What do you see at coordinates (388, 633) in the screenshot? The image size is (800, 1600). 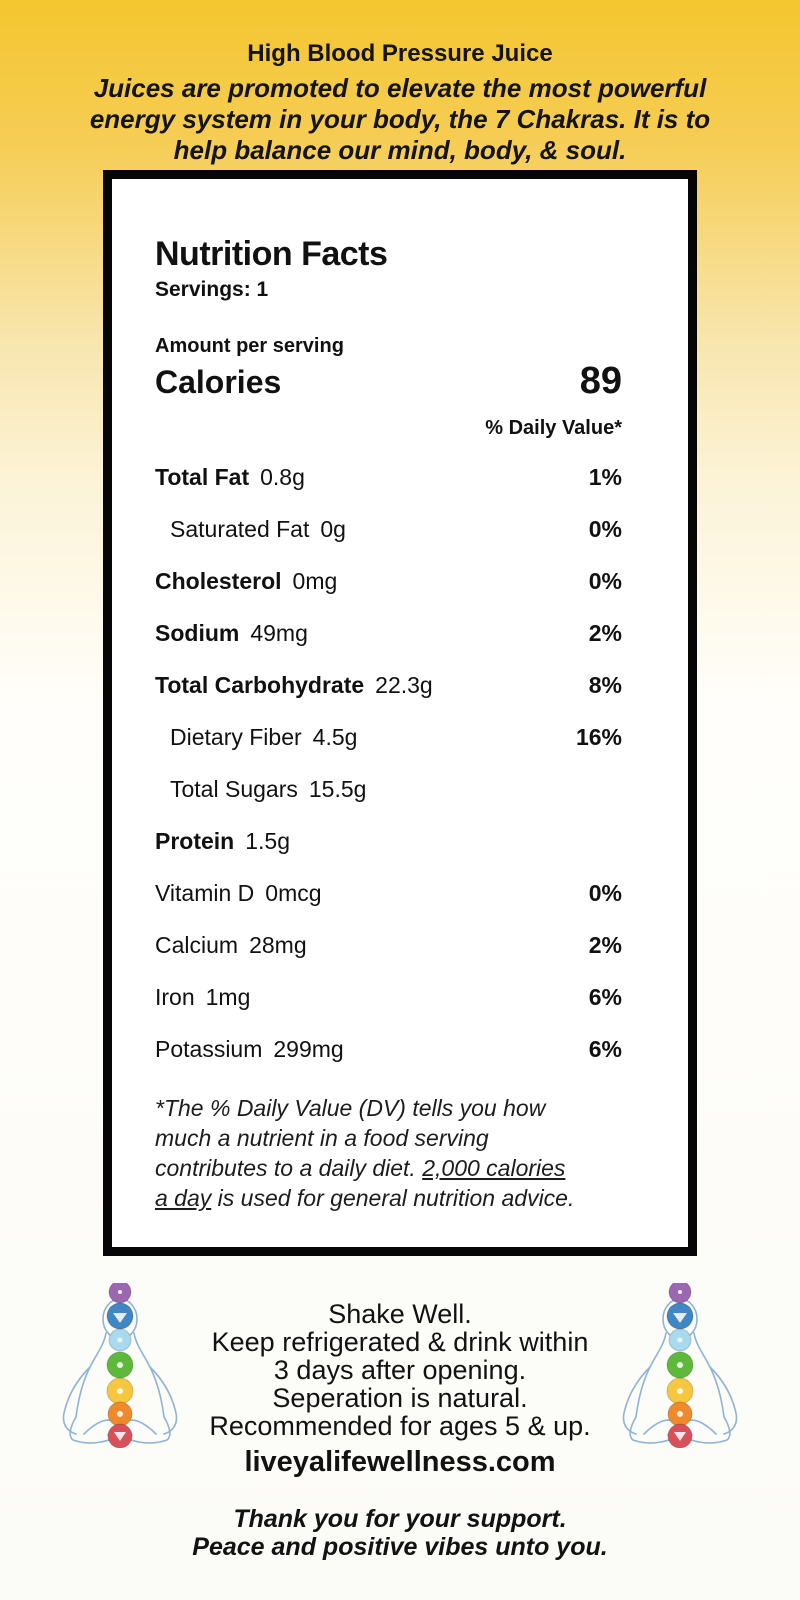 I see `table-row-sodium: Sodium 49mg 2%` at bounding box center [388, 633].